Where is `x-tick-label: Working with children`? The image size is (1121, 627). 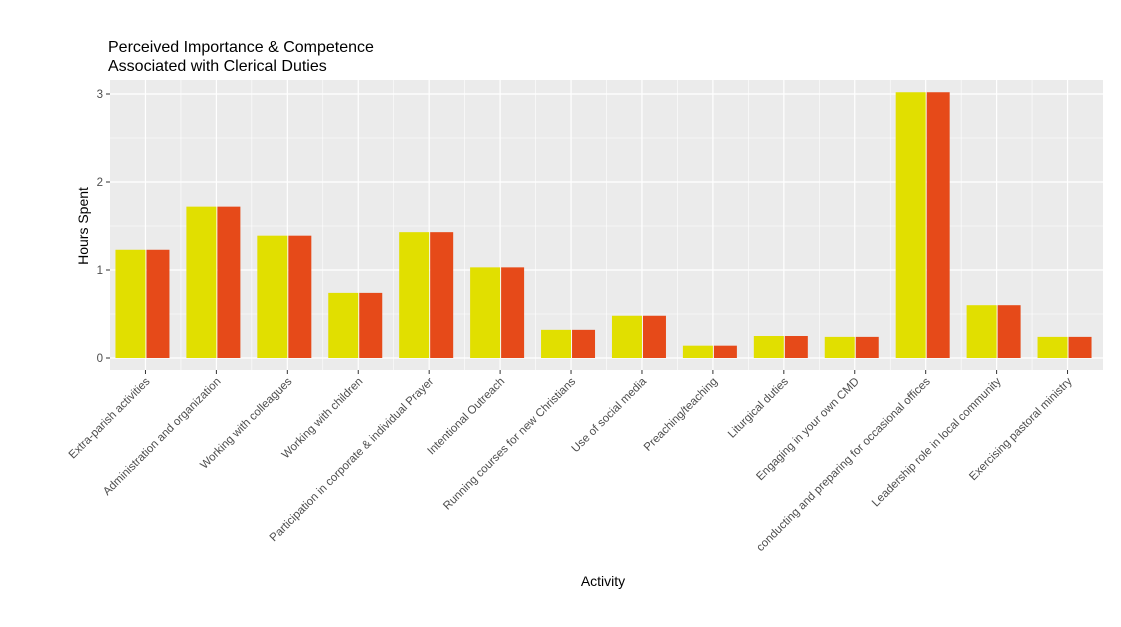 x-tick-label: Working with children is located at coordinates (323, 419).